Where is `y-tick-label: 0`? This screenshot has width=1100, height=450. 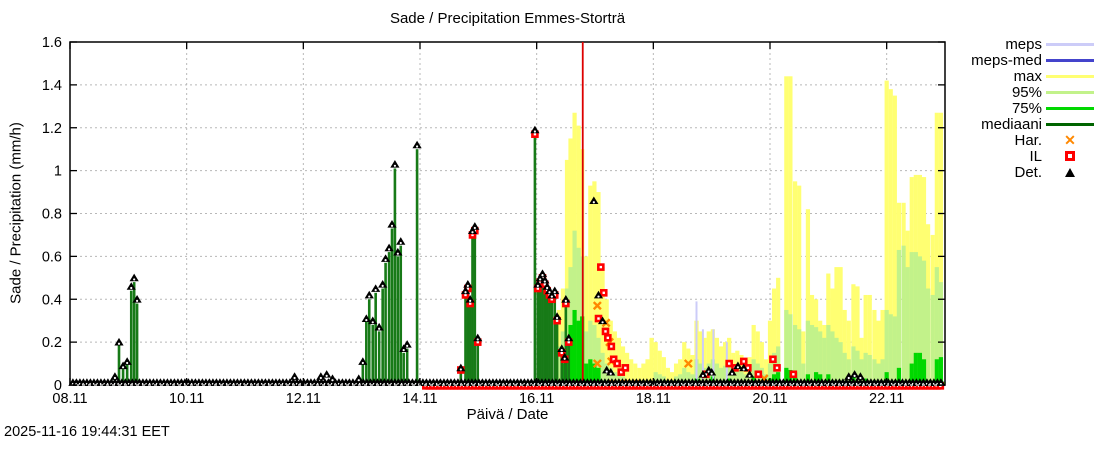 y-tick-label: 0 is located at coordinates (58, 386).